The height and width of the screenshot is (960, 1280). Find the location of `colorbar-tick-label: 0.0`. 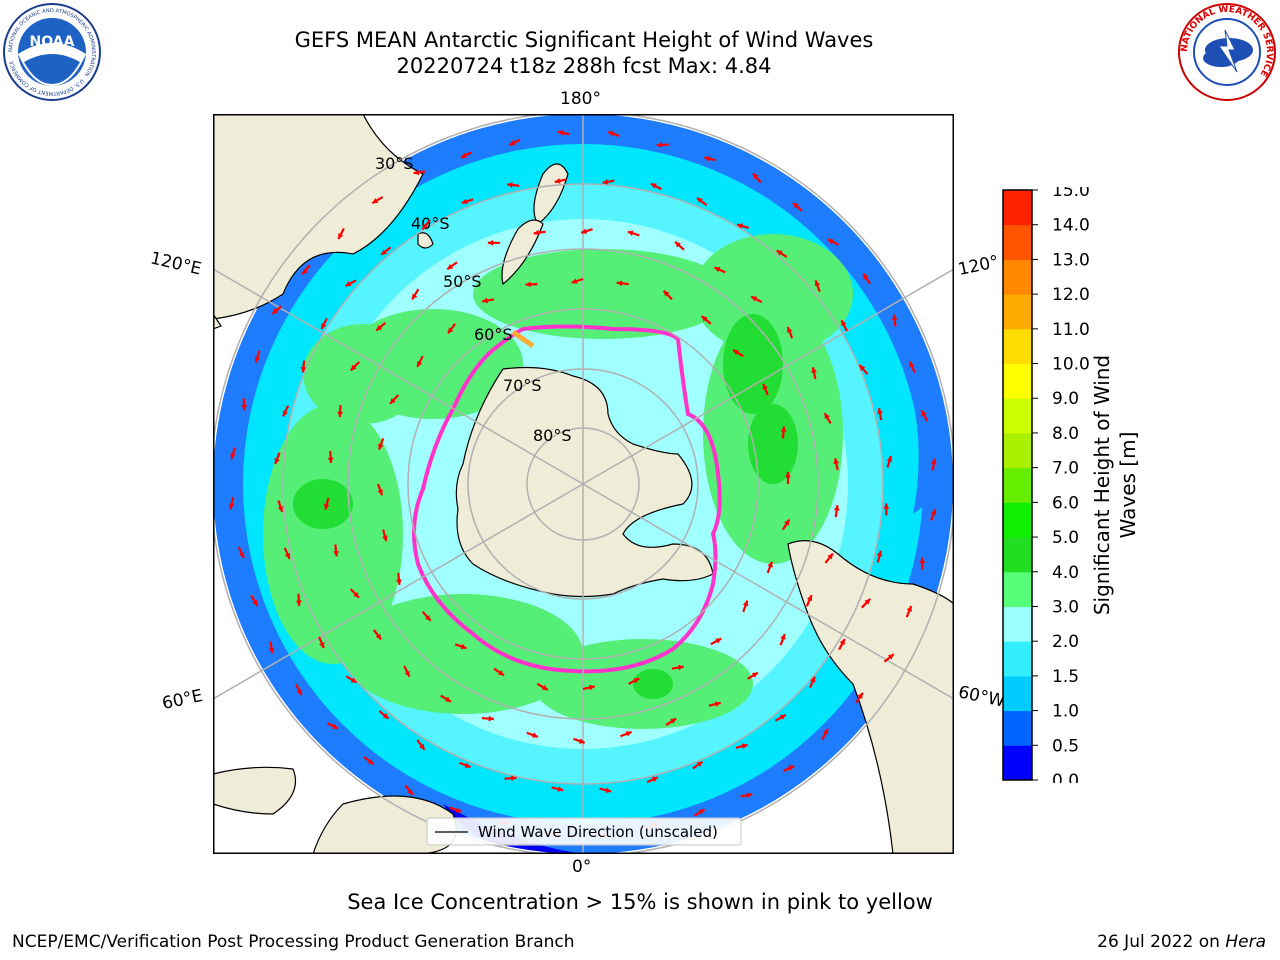

colorbar-tick-label: 0.0 is located at coordinates (1065, 777).